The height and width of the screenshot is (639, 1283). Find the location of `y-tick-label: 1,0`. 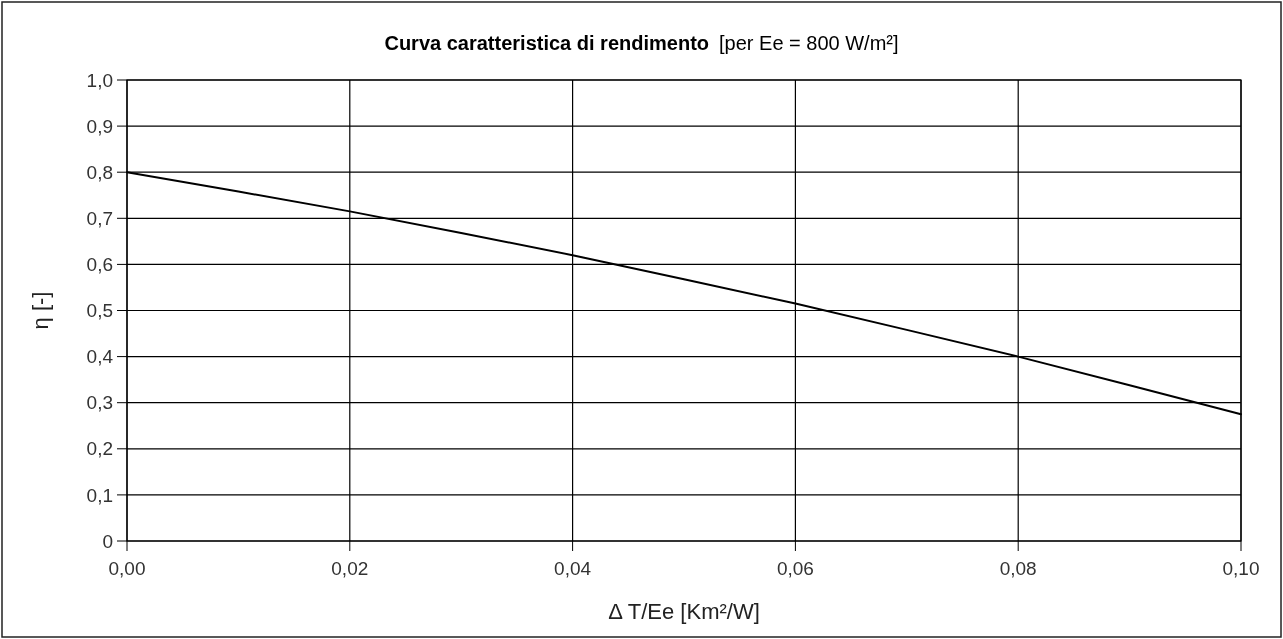

y-tick-label: 1,0 is located at coordinates (99, 80).